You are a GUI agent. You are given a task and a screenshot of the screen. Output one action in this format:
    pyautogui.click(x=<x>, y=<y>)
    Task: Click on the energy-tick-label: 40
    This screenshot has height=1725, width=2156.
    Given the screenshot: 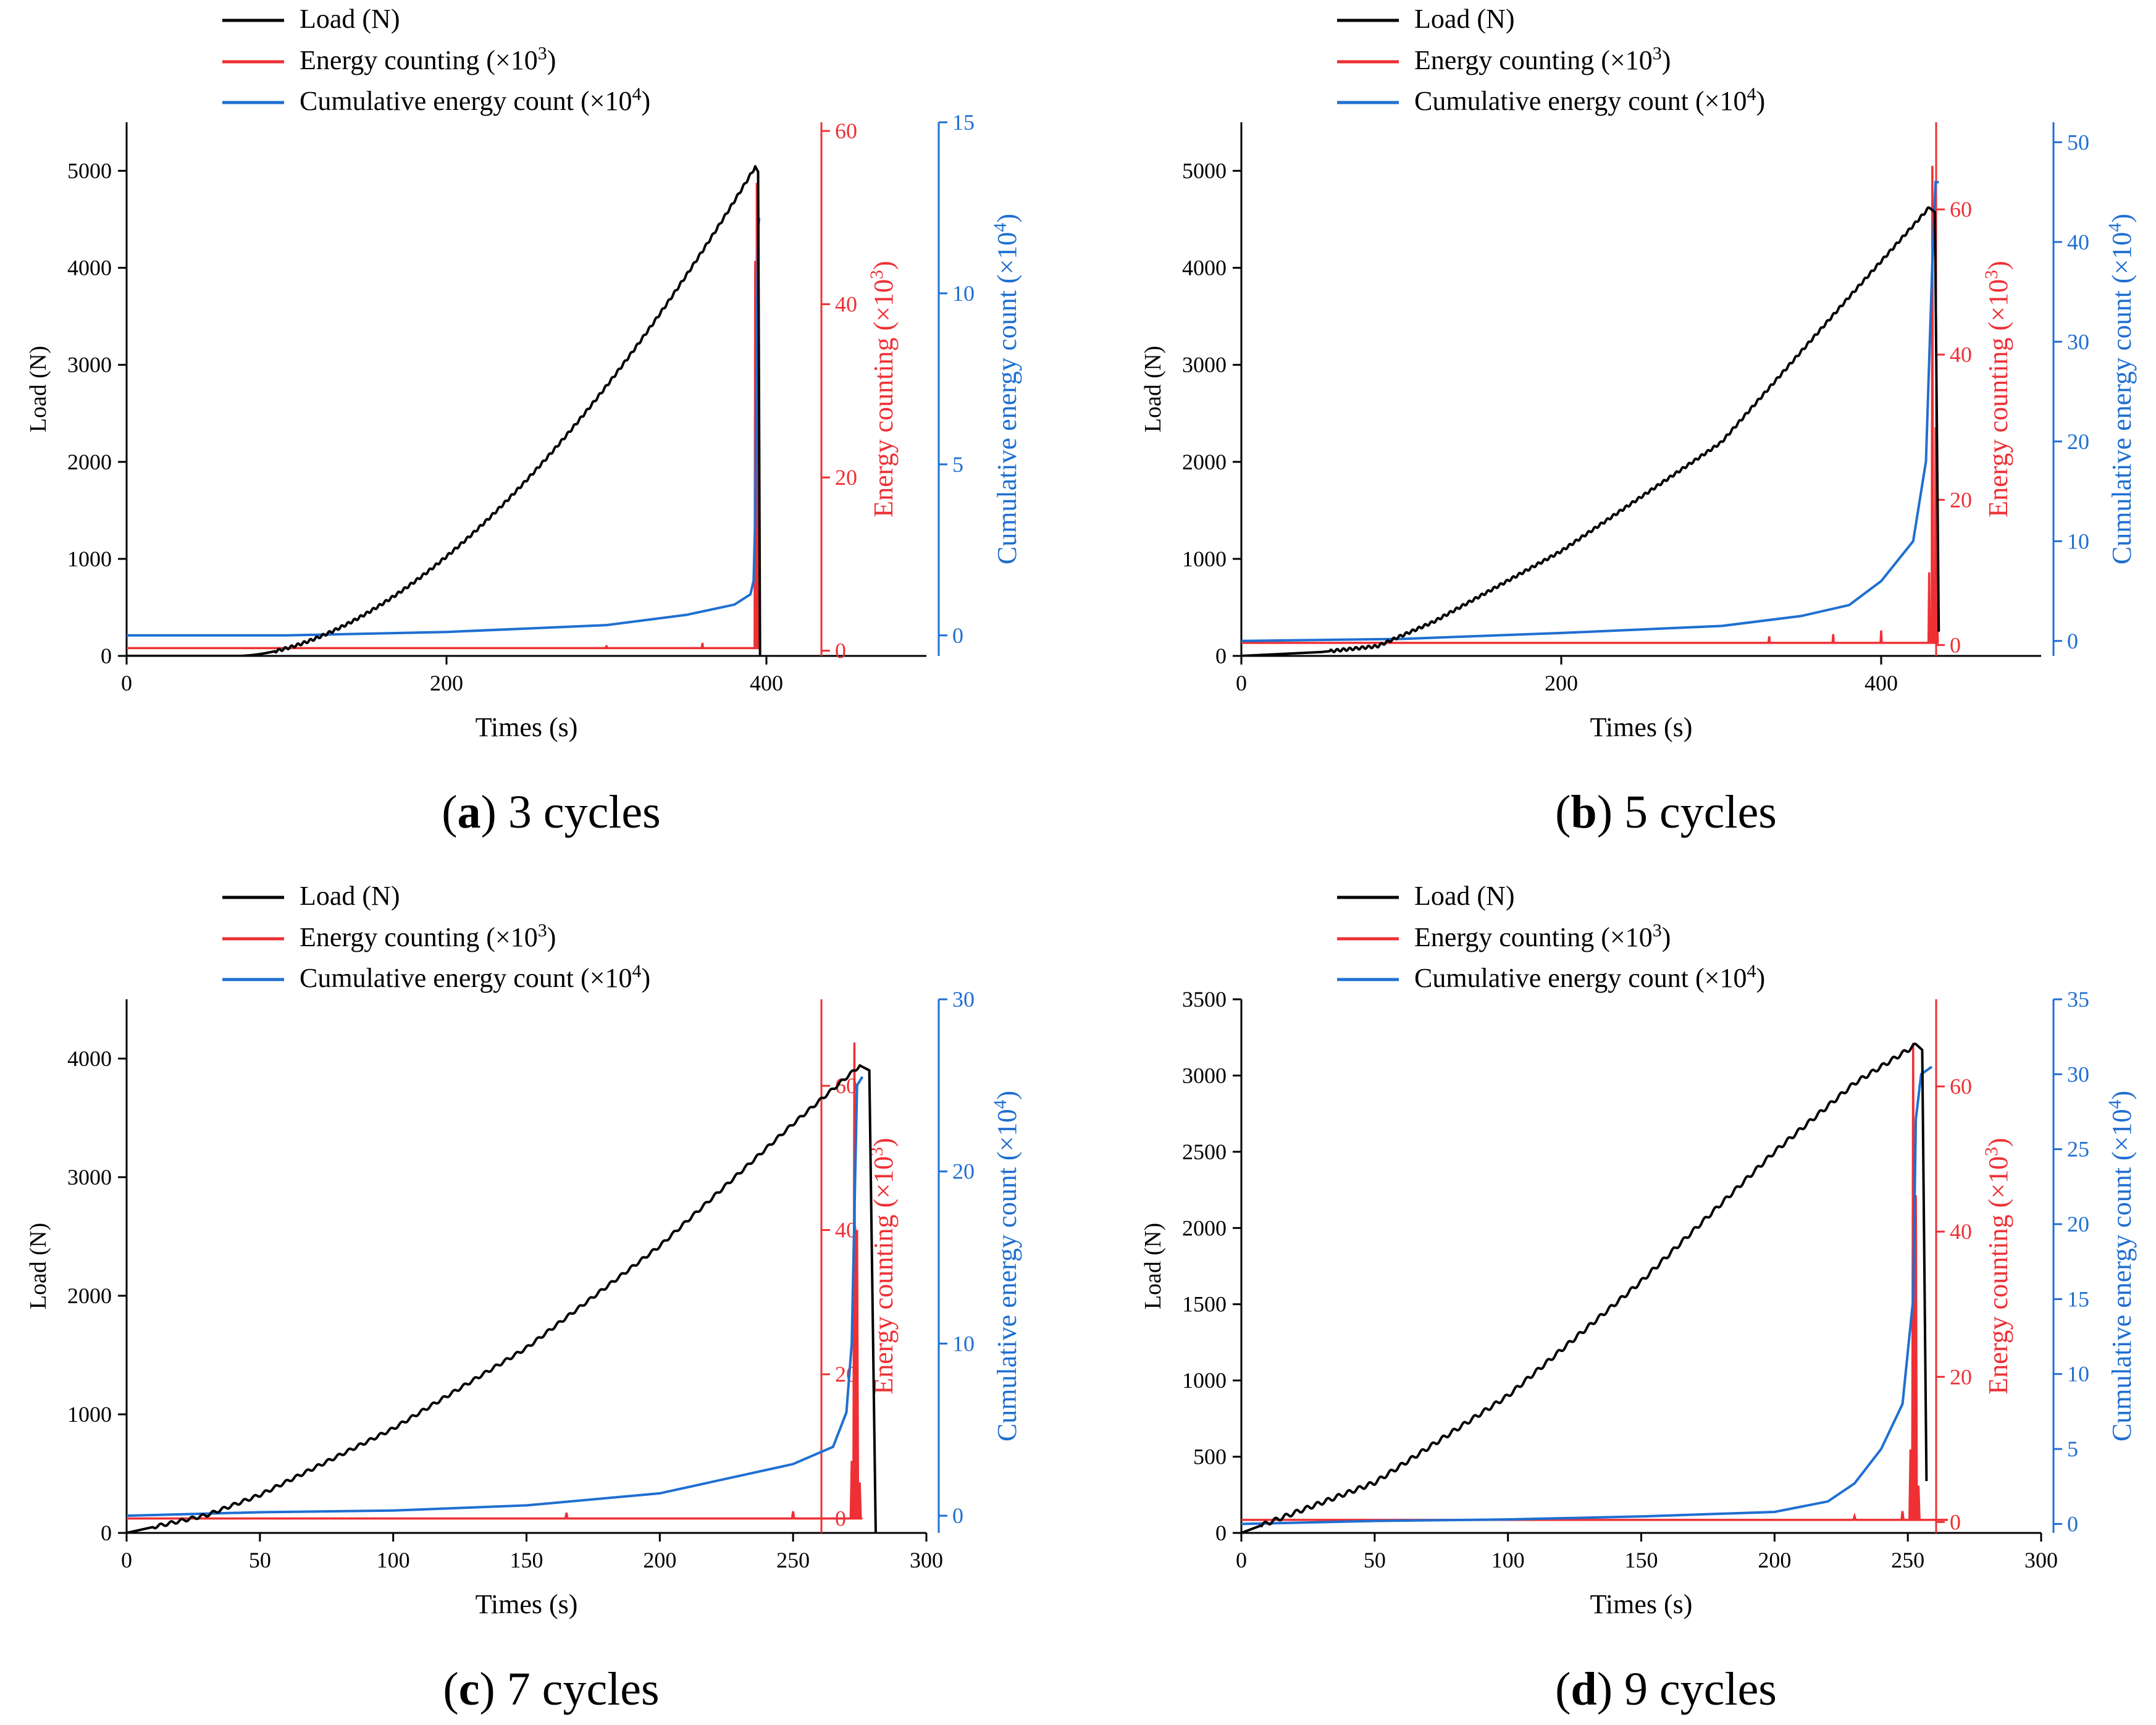 What is the action you would take?
    pyautogui.click(x=1961, y=354)
    